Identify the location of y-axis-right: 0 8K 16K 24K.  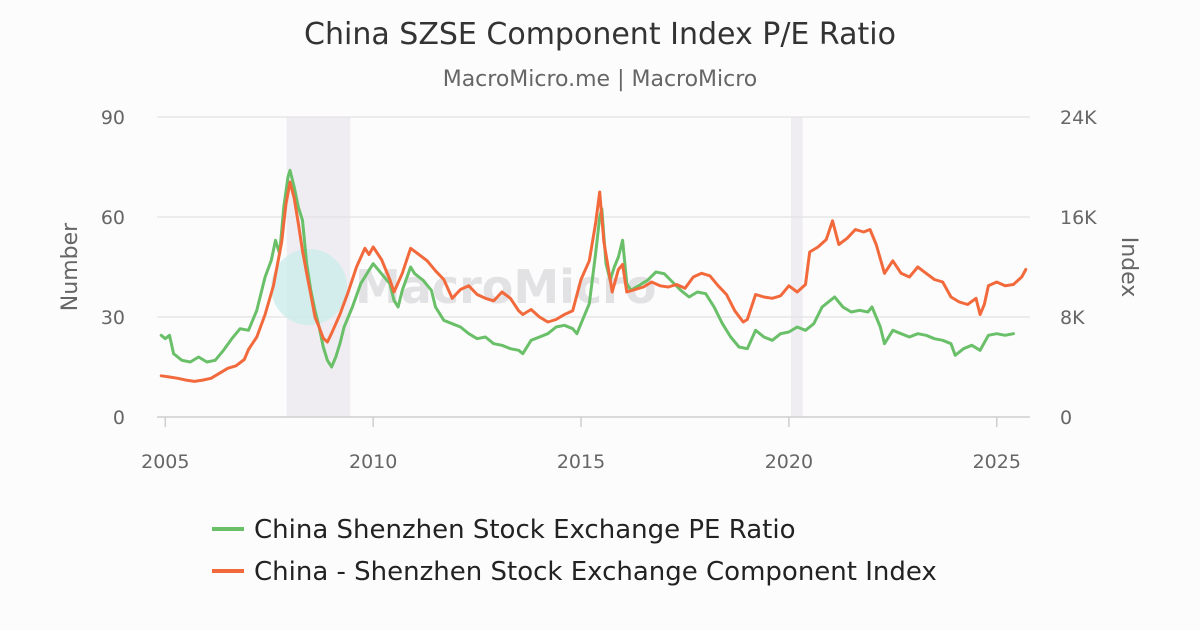
(1078, 268).